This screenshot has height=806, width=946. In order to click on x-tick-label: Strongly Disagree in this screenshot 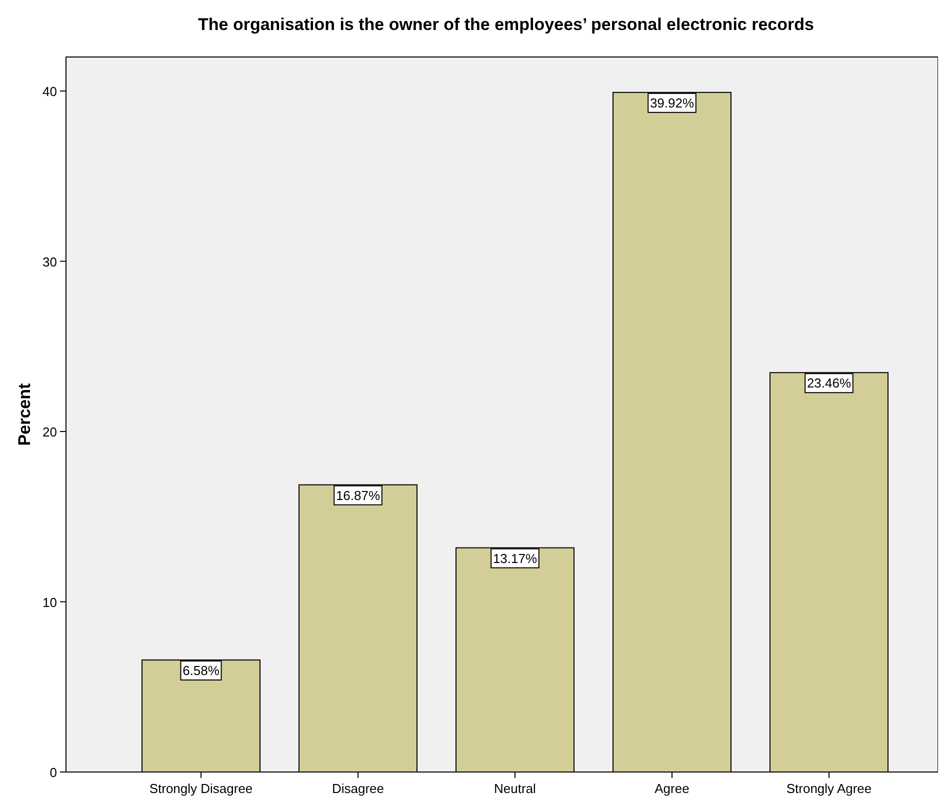, I will do `click(201, 788)`.